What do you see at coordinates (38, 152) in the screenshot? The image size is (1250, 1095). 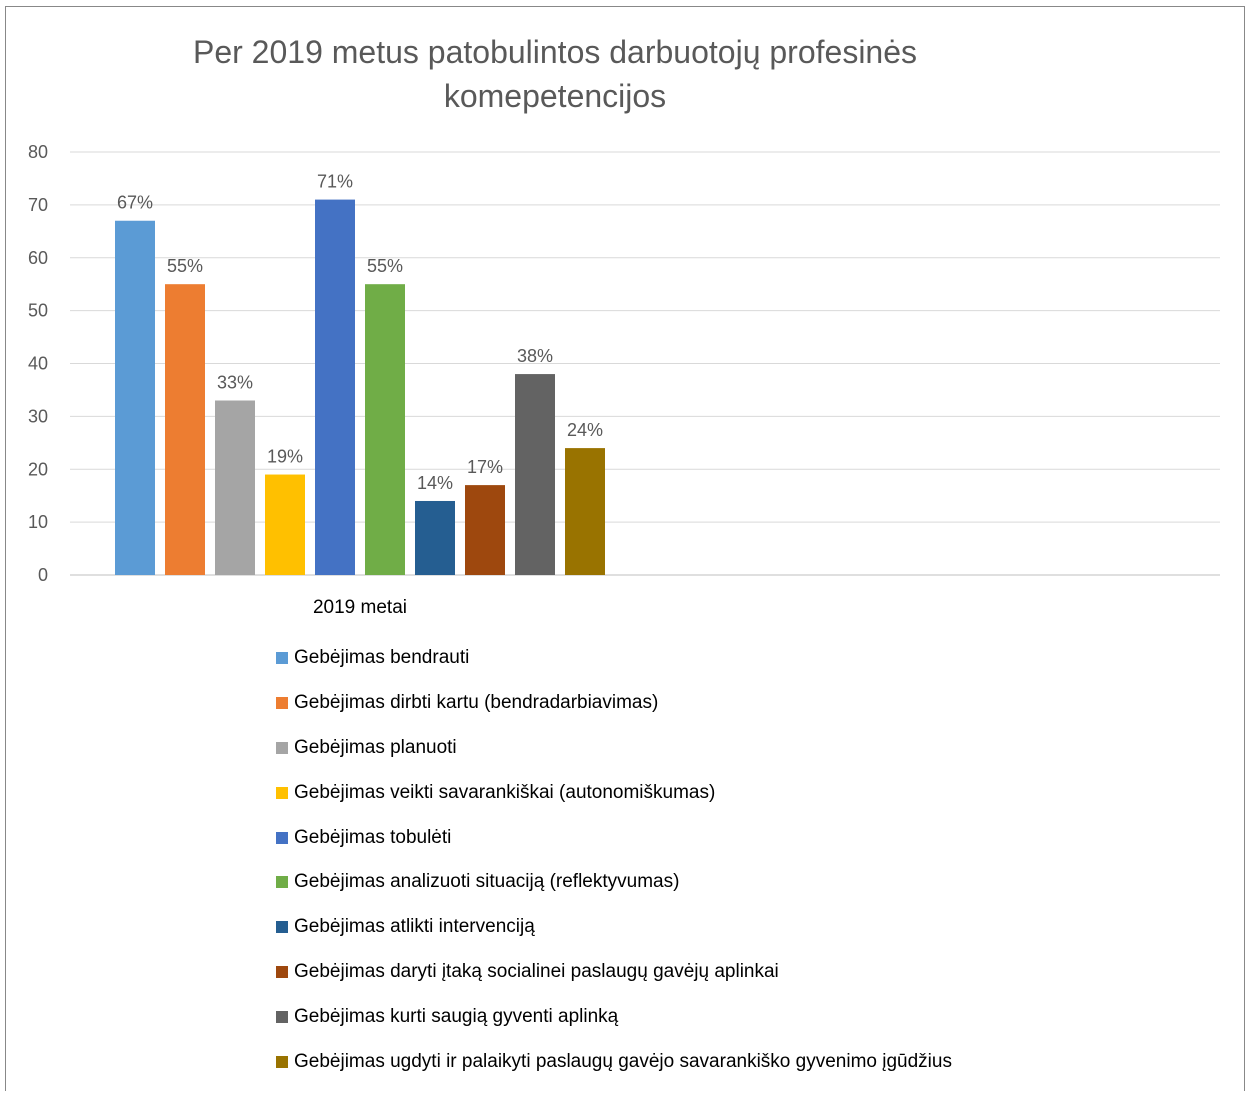 I see `y-tick-label: 80` at bounding box center [38, 152].